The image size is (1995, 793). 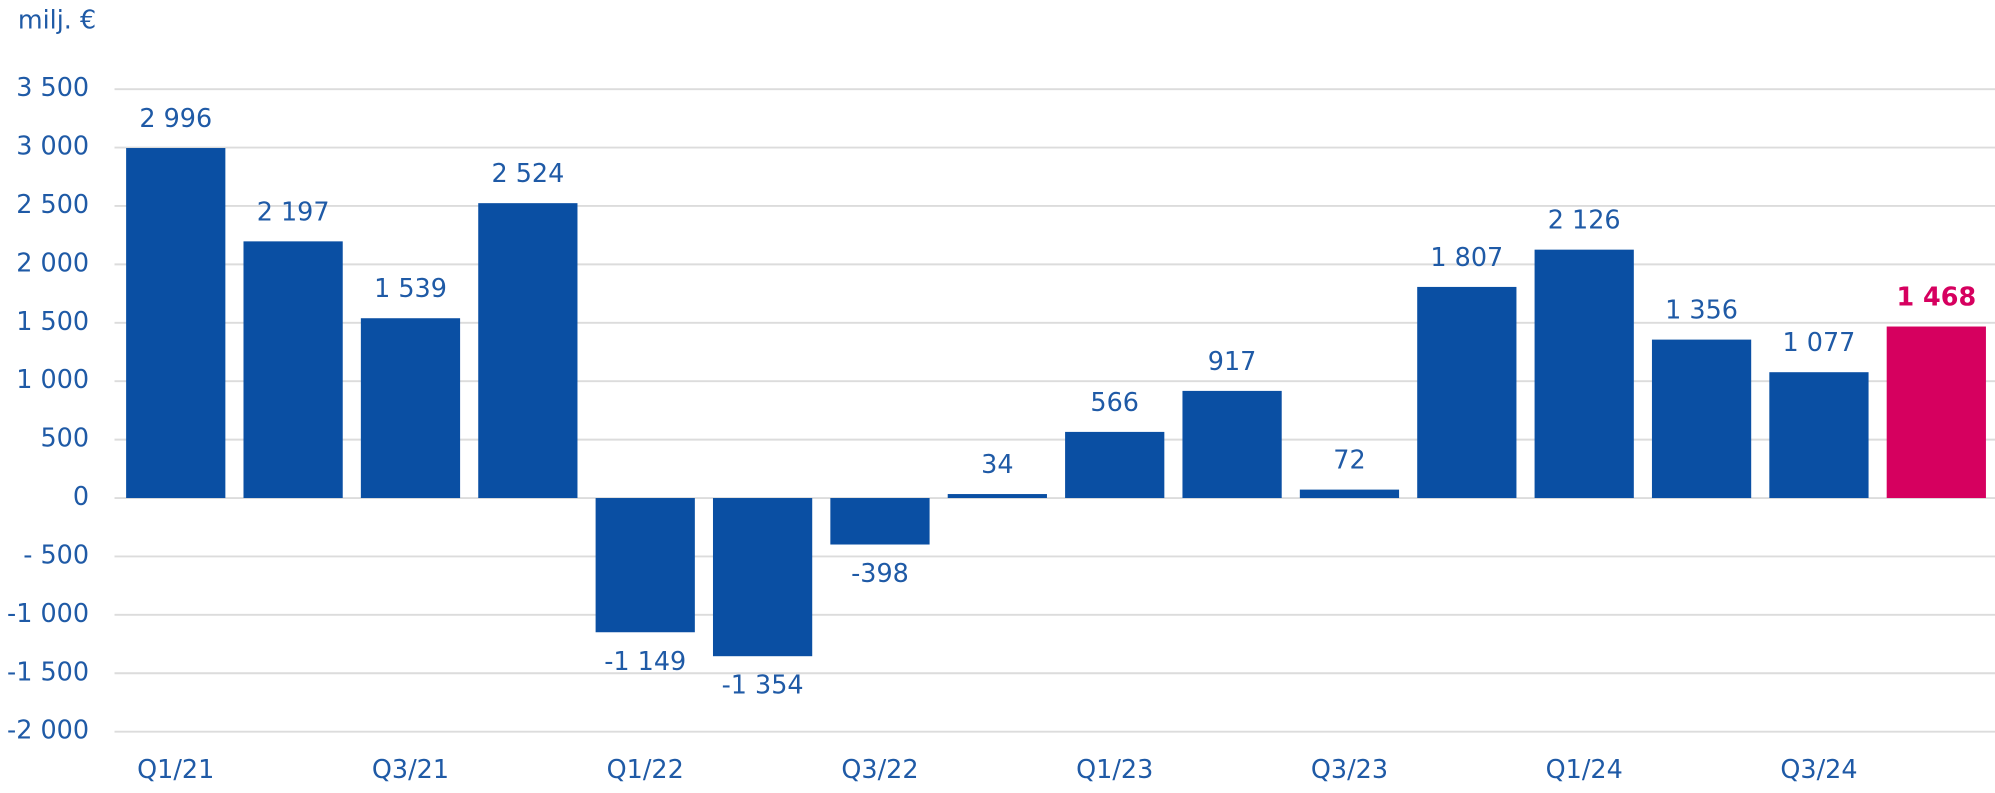 What do you see at coordinates (1349, 769) in the screenshot?
I see `x-tick-label: Q3/23` at bounding box center [1349, 769].